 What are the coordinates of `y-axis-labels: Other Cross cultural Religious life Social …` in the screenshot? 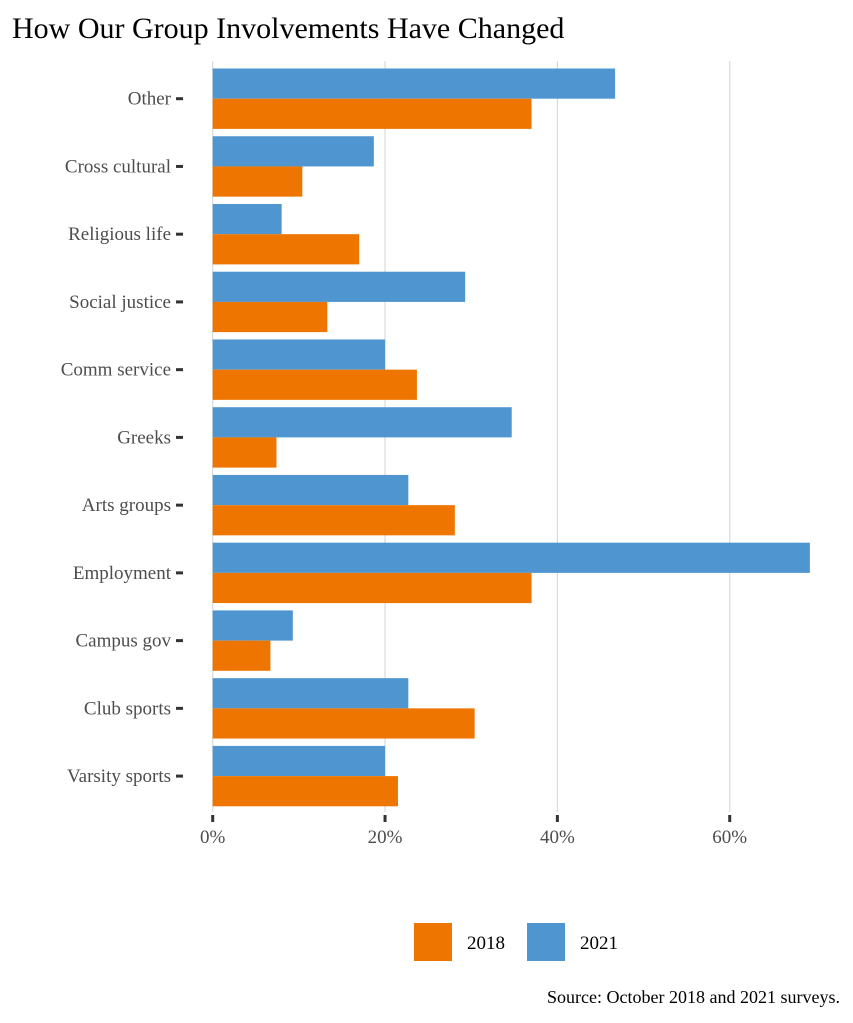 It's located at (122, 438).